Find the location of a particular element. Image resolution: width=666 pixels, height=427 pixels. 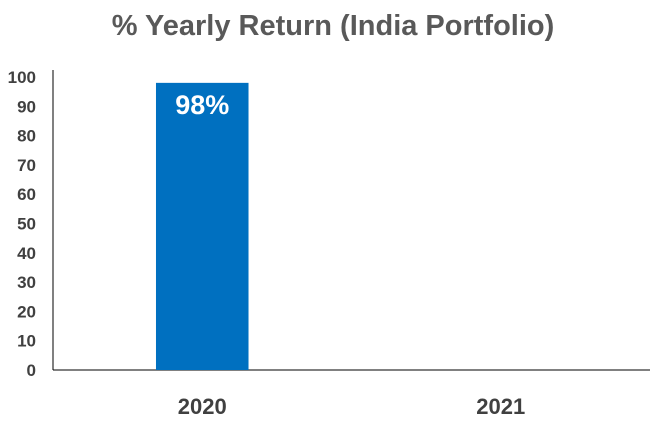

y-tick-label: 20 is located at coordinates (26, 311).